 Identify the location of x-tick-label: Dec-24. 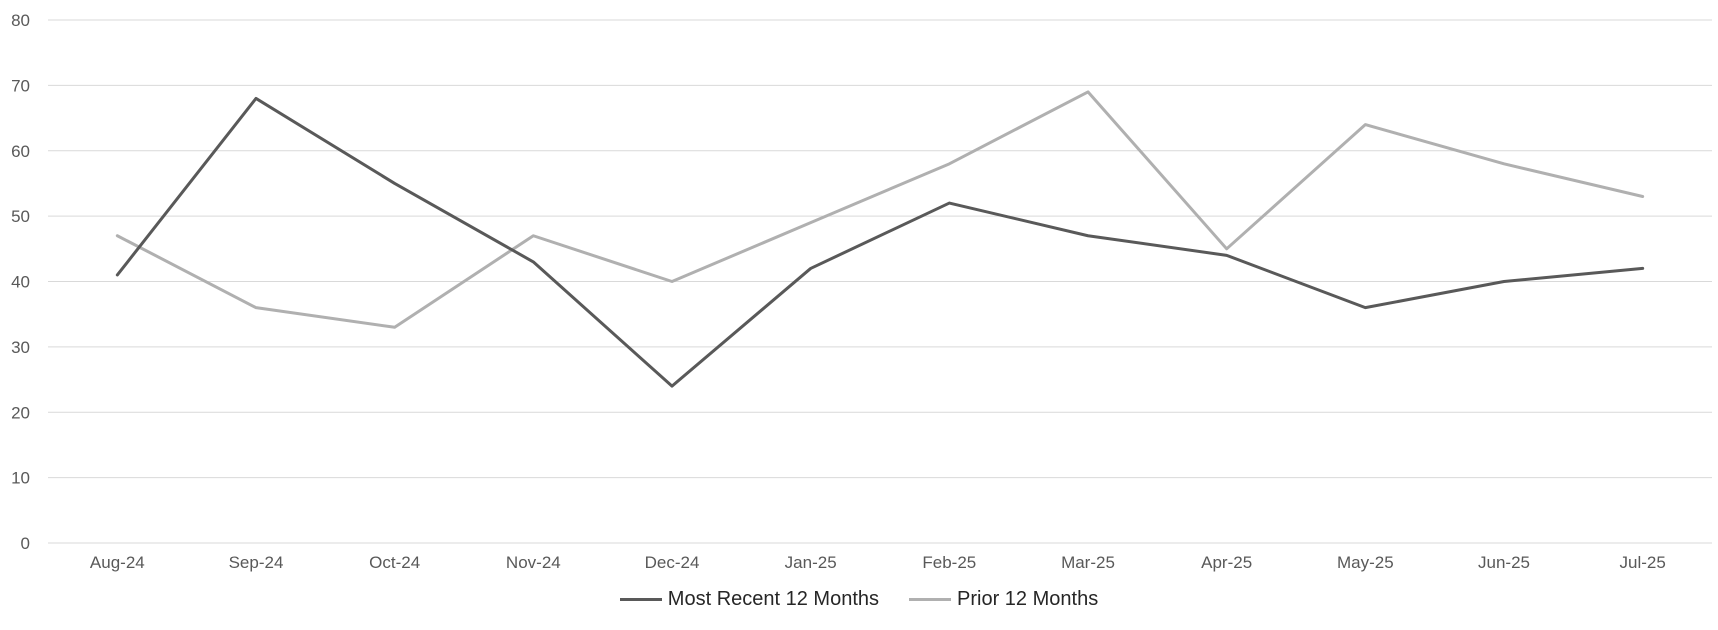
(672, 562).